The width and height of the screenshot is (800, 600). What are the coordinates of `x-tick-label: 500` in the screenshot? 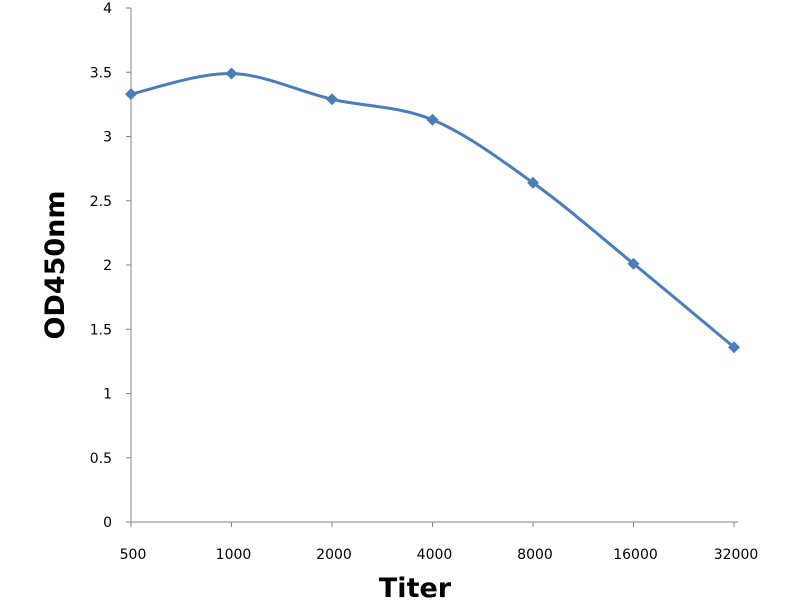 It's located at (133, 555).